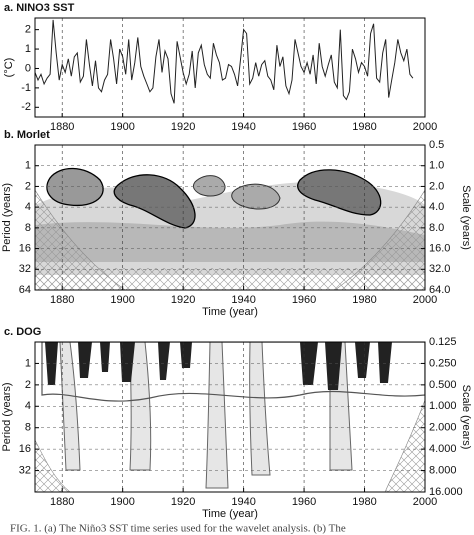 The height and width of the screenshot is (535, 474). Describe the element at coordinates (439, 248) in the screenshot. I see `y2-tick-label: 16.0` at that location.